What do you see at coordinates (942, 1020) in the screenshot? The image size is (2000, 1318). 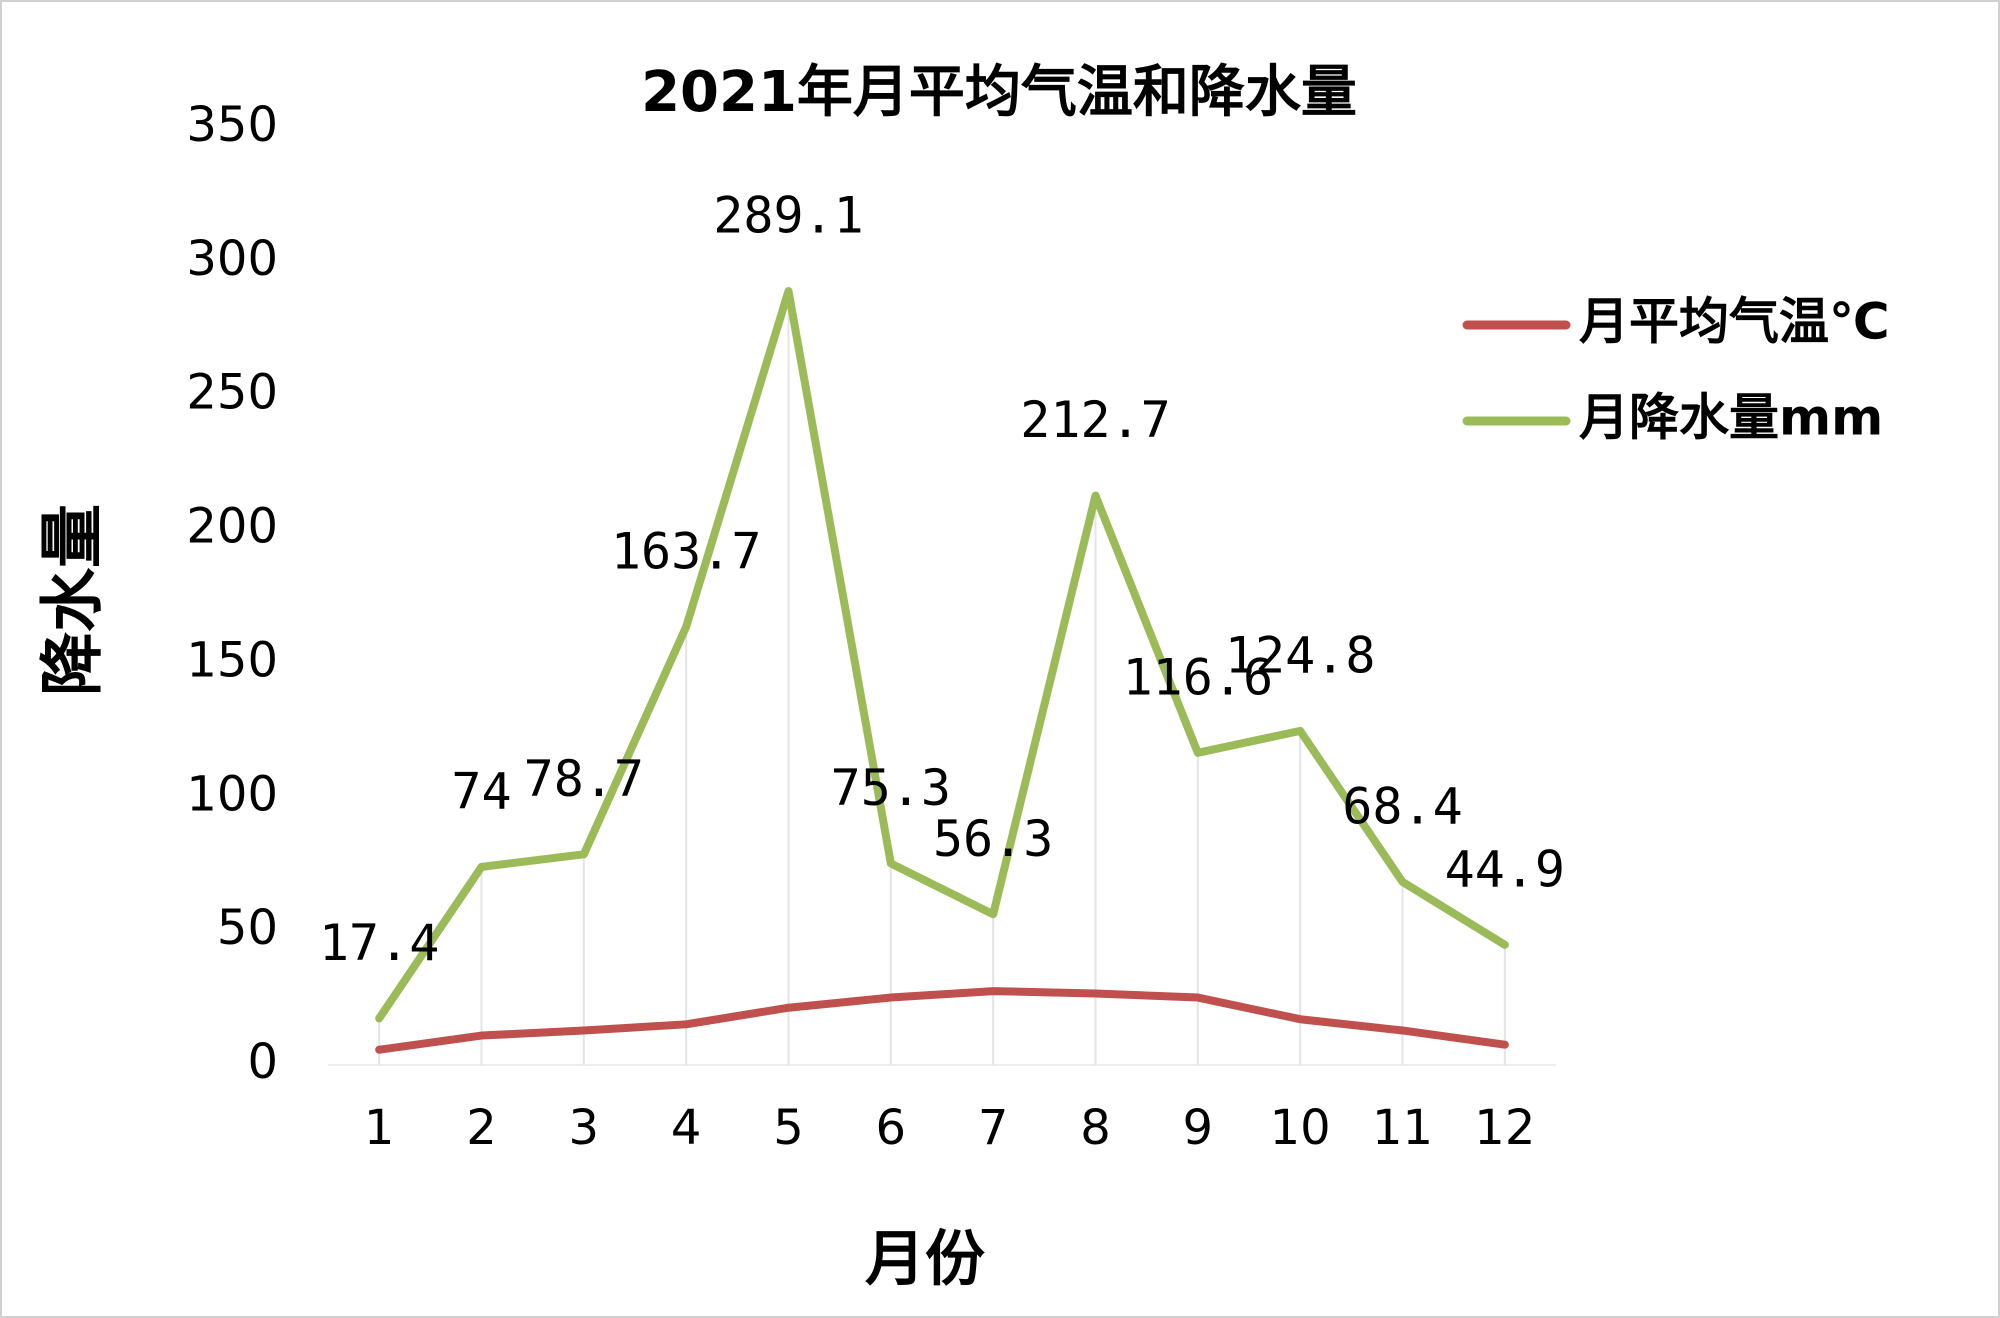 I see `series-line` at bounding box center [942, 1020].